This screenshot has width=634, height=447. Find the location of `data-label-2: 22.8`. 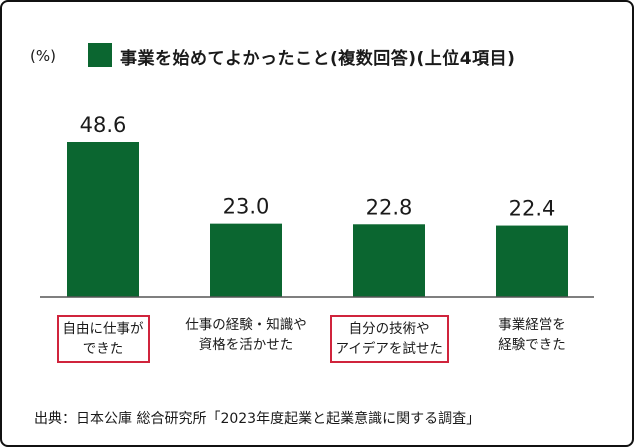

data-label-2: 22.8 is located at coordinates (389, 207).